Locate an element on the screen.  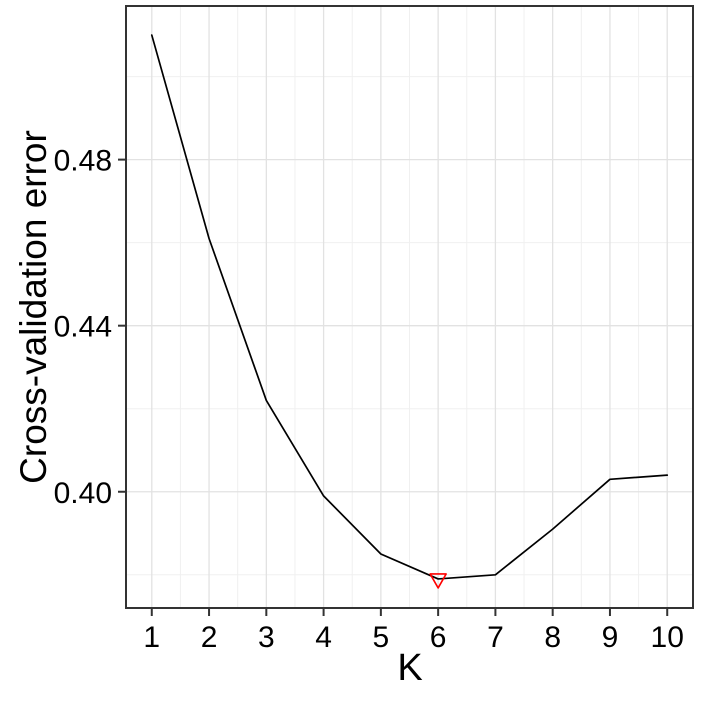
x-tick-label: 10 is located at coordinates (667, 637).